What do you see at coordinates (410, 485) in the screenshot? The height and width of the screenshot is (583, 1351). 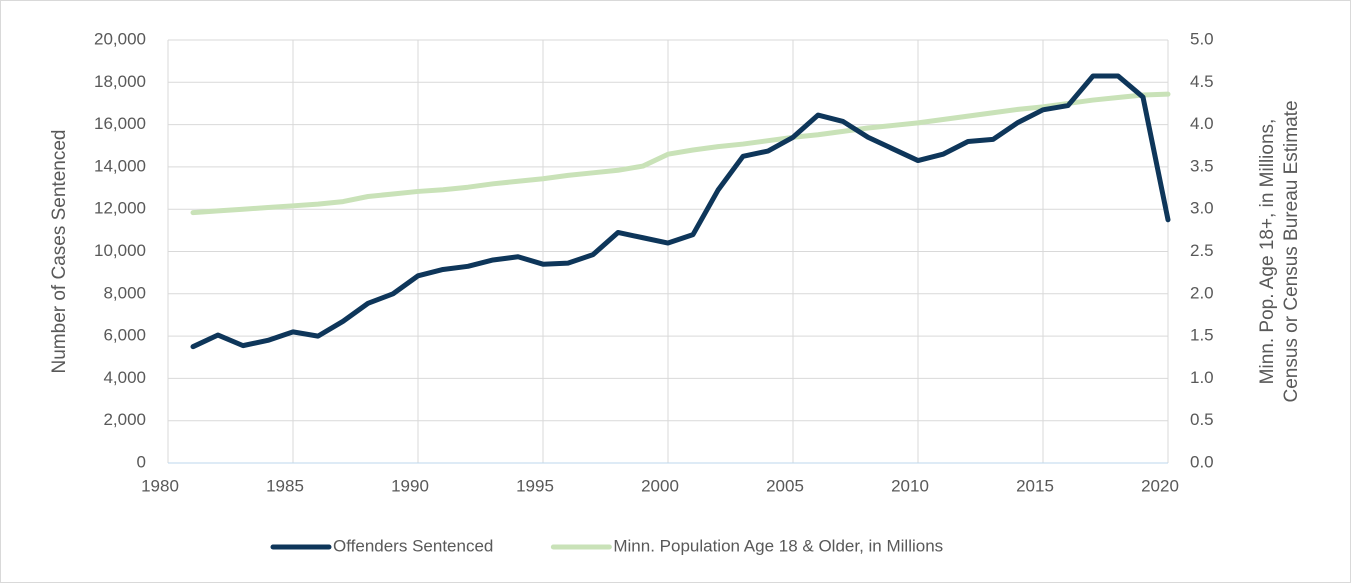 I see `x-tick-label: 1990` at bounding box center [410, 485].